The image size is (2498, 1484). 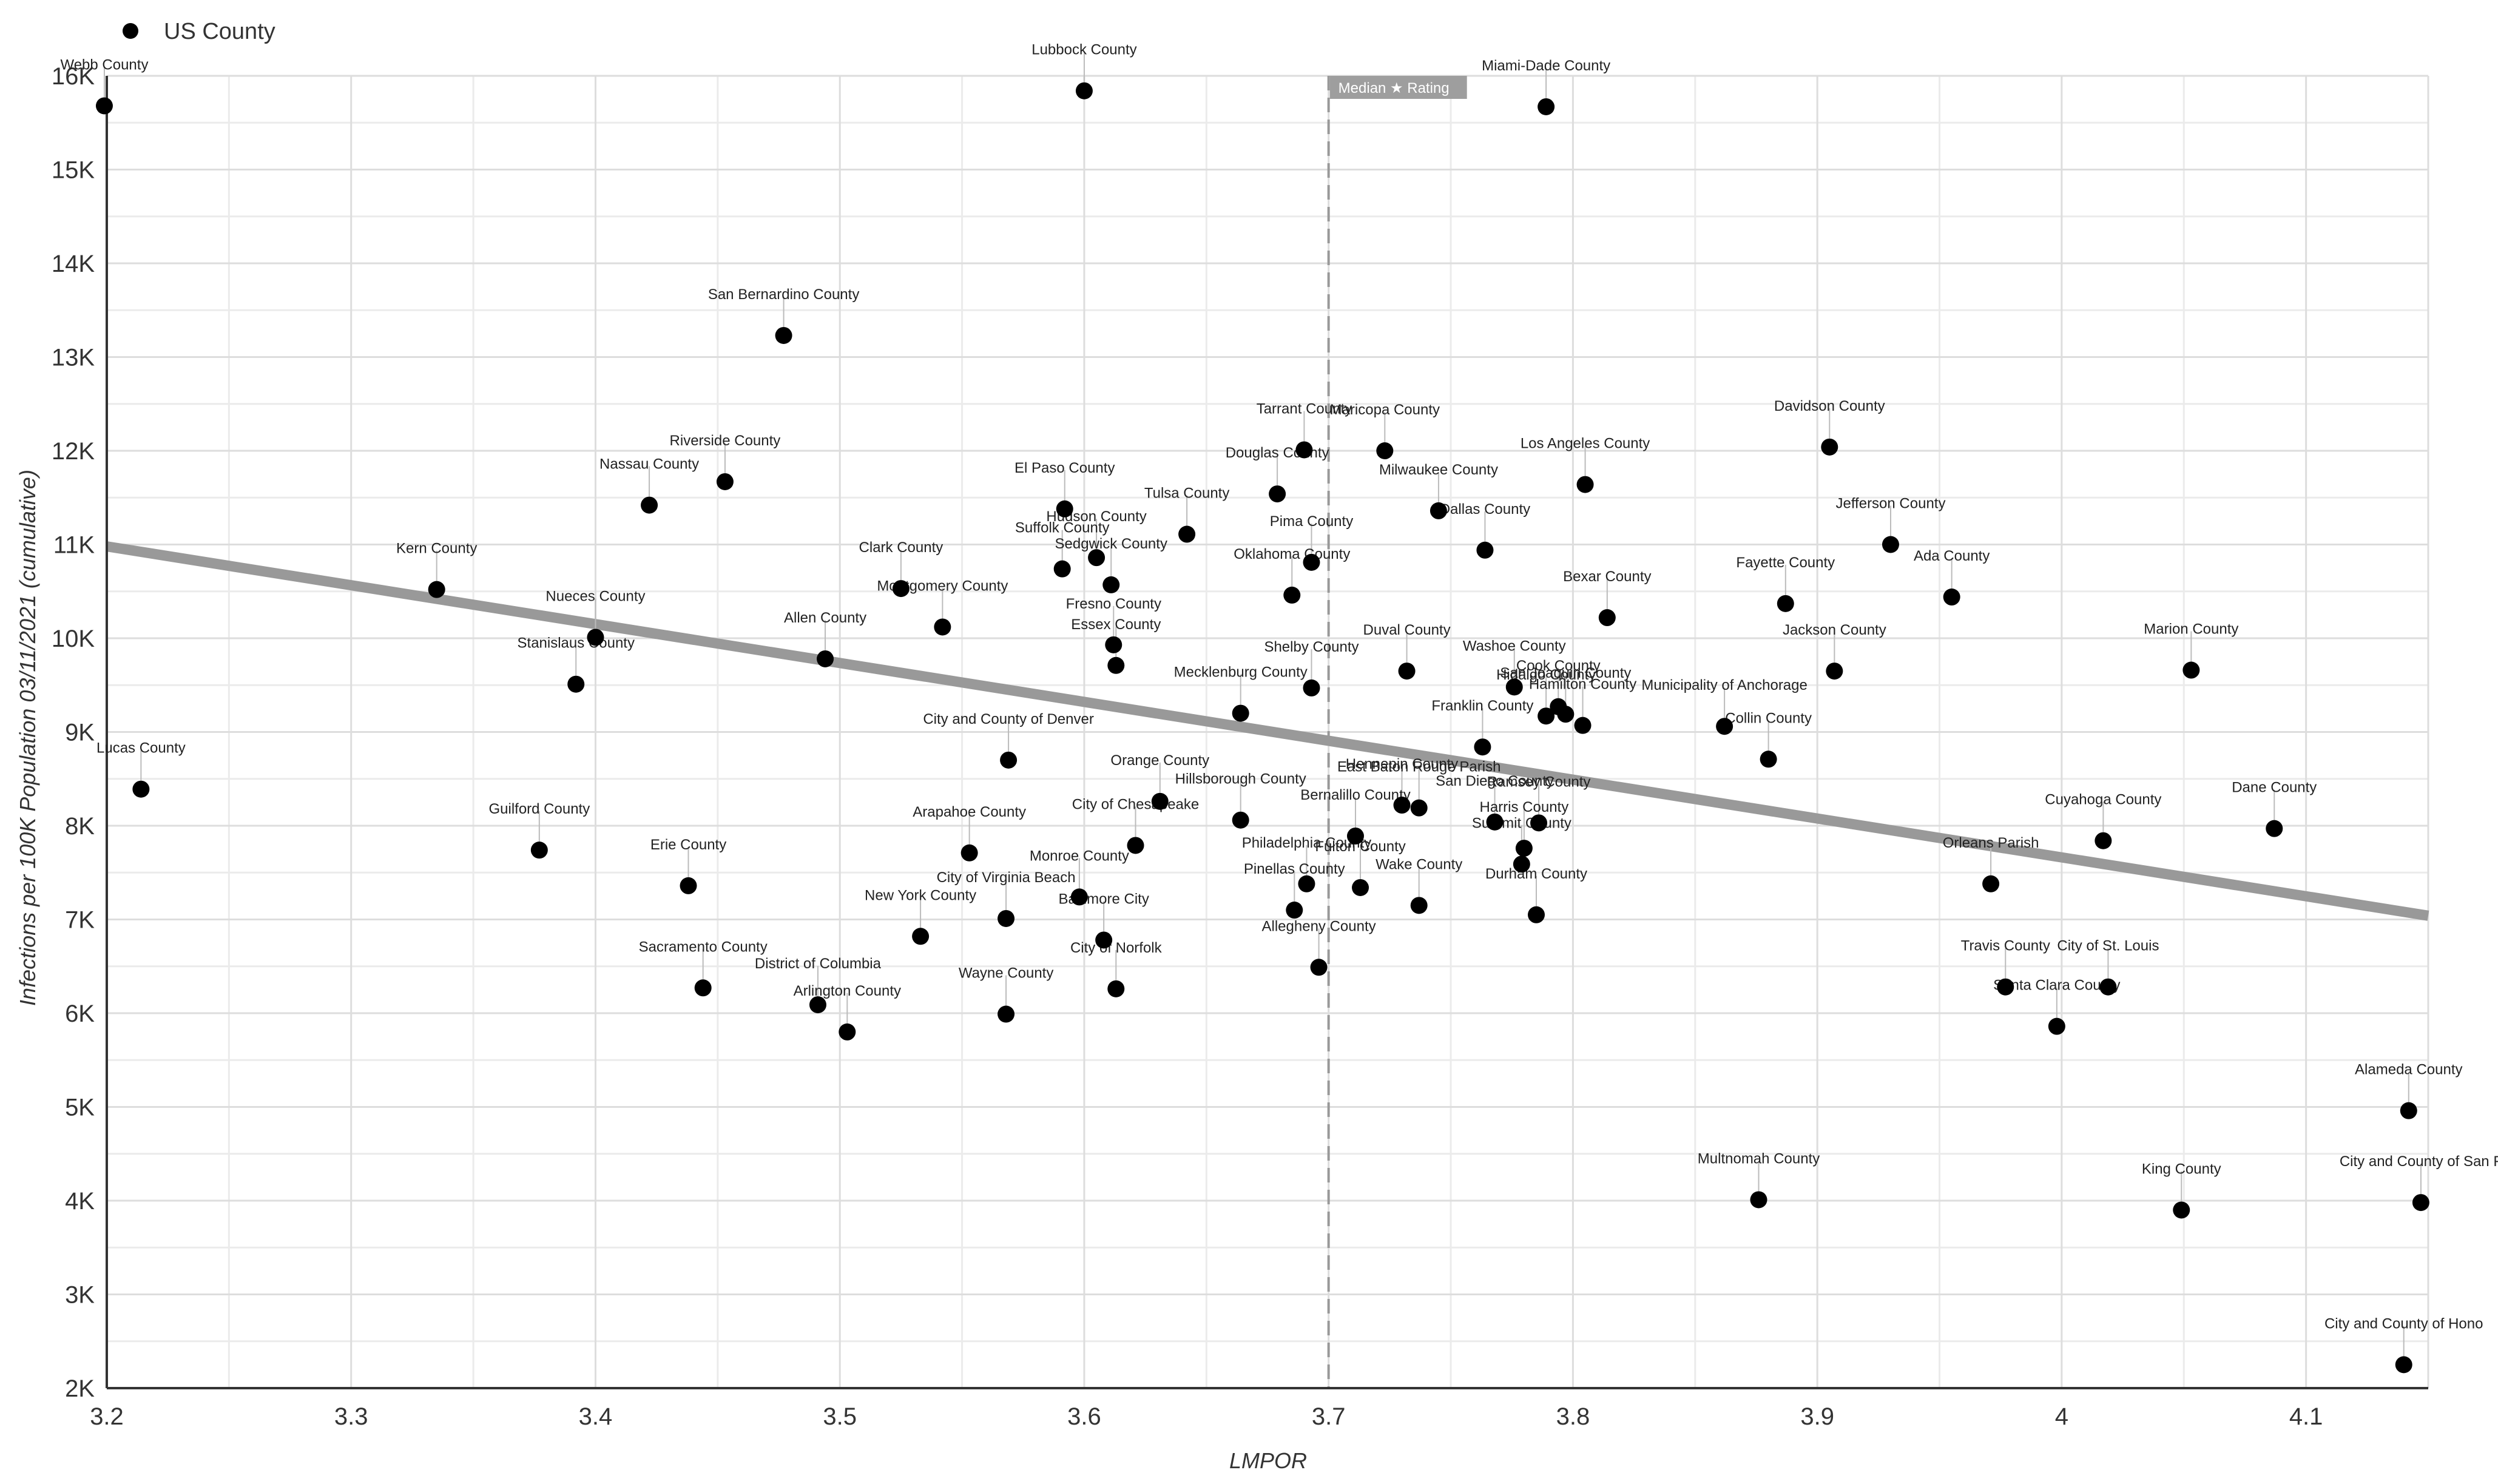 I want to click on point-label: Guilford County, so click(x=539, y=809).